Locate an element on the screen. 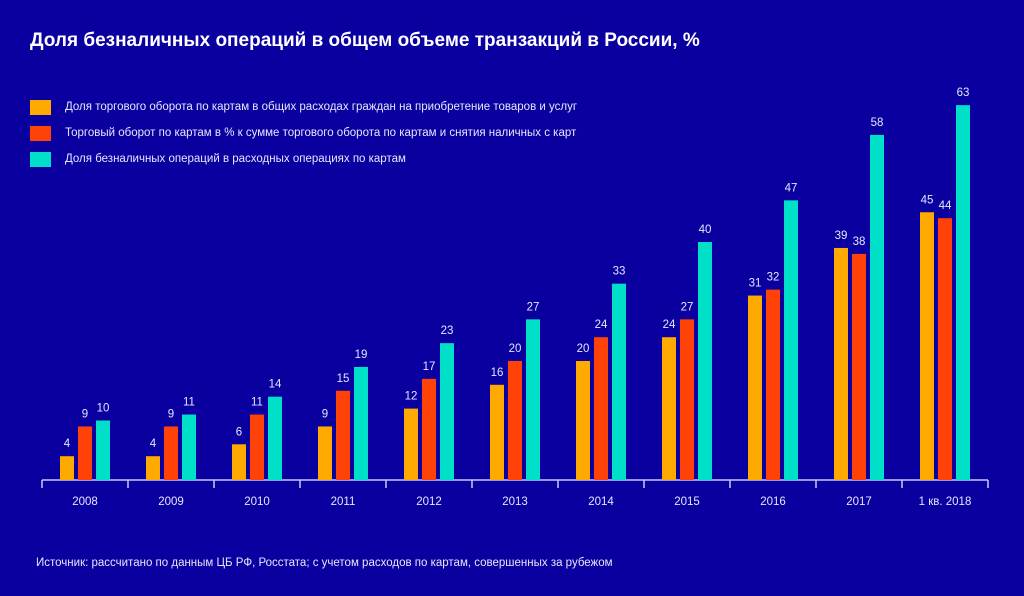 This screenshot has height=596, width=1024. x-tick-label: 2011 is located at coordinates (343, 502).